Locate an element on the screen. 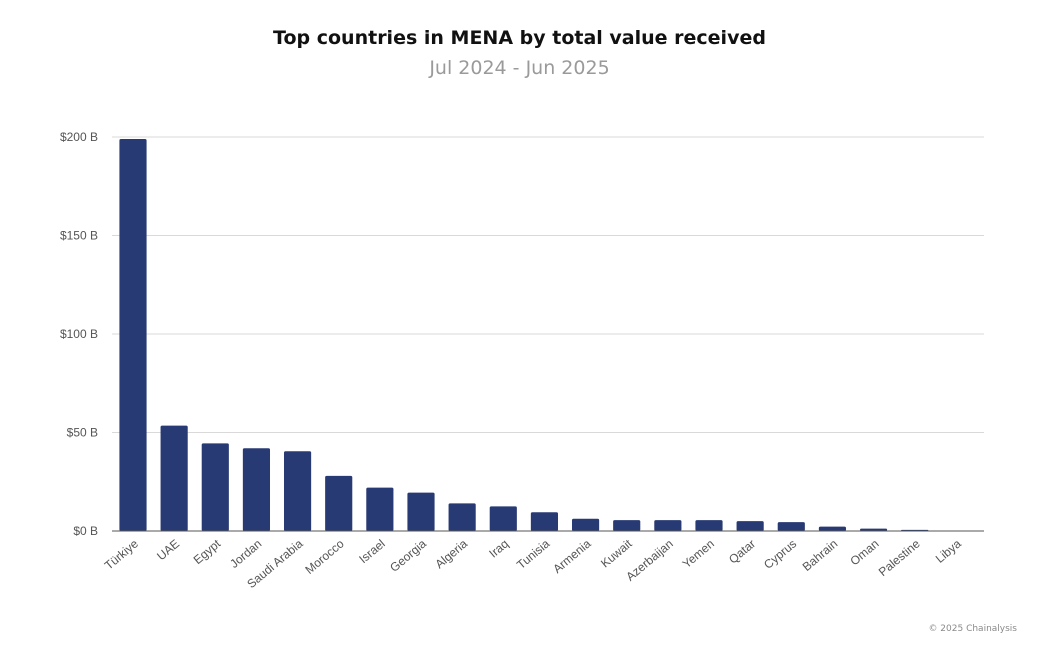  x-tick-label: Iraq is located at coordinates (498, 549).